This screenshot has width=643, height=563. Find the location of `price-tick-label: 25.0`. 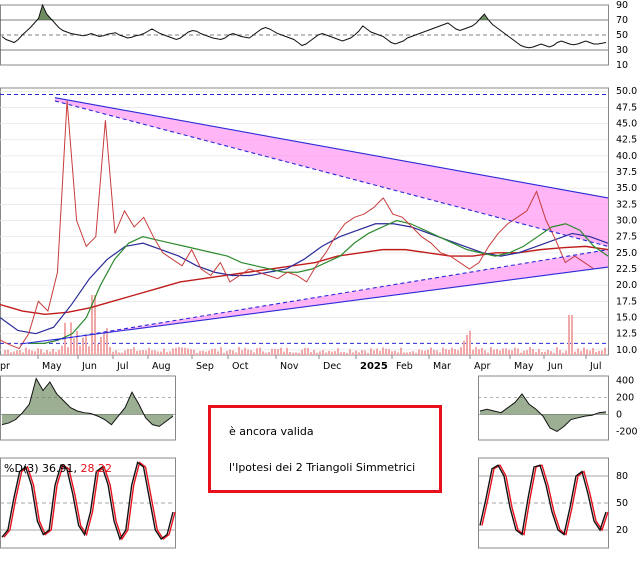

price-tick-label: 25.0 is located at coordinates (626, 253).